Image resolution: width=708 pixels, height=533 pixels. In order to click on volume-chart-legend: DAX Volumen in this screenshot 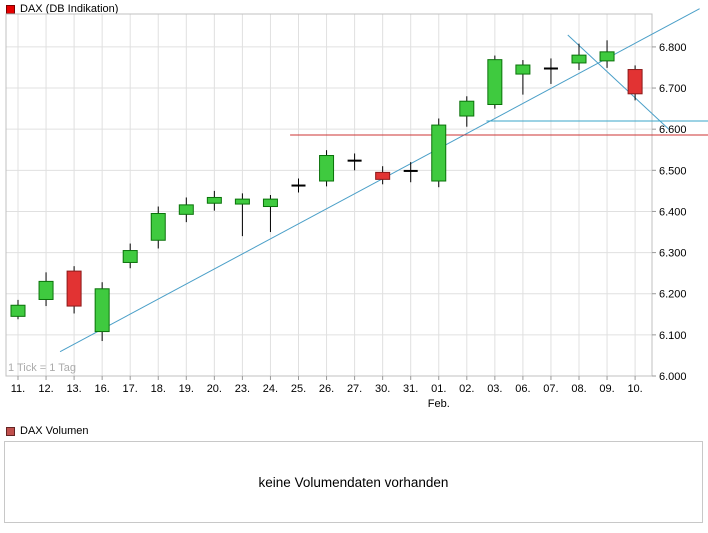, I will do `click(47, 431)`.